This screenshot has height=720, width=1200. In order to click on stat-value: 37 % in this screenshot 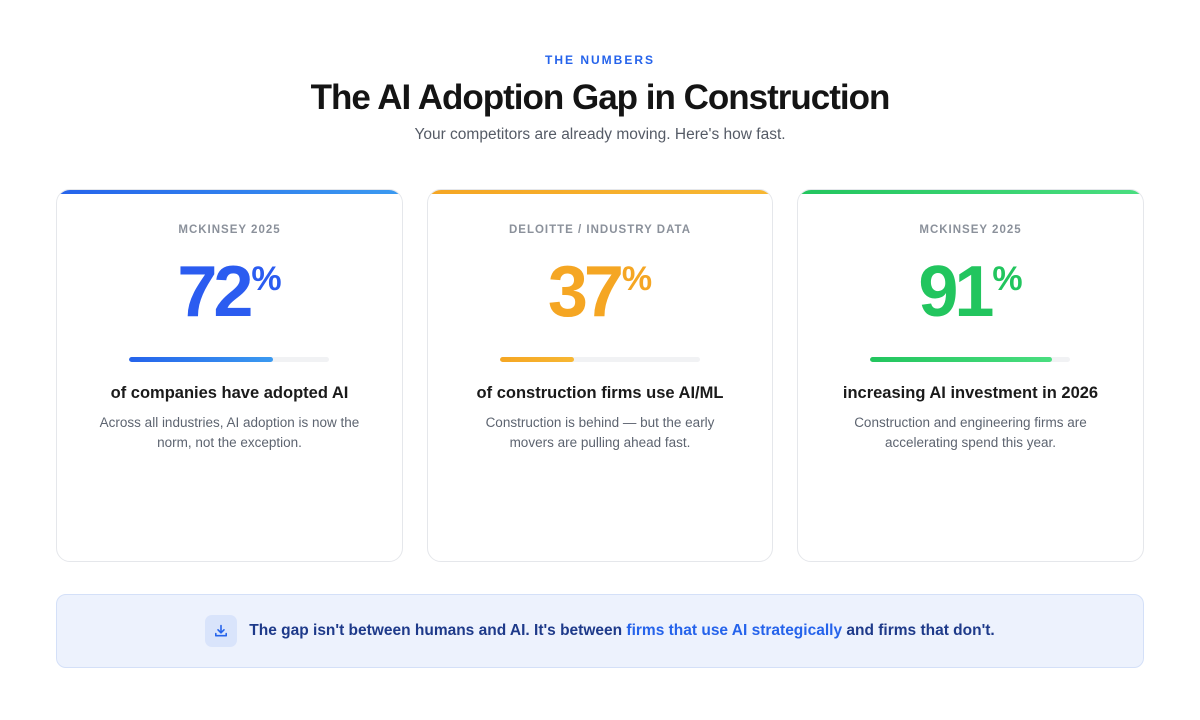, I will do `click(600, 292)`.